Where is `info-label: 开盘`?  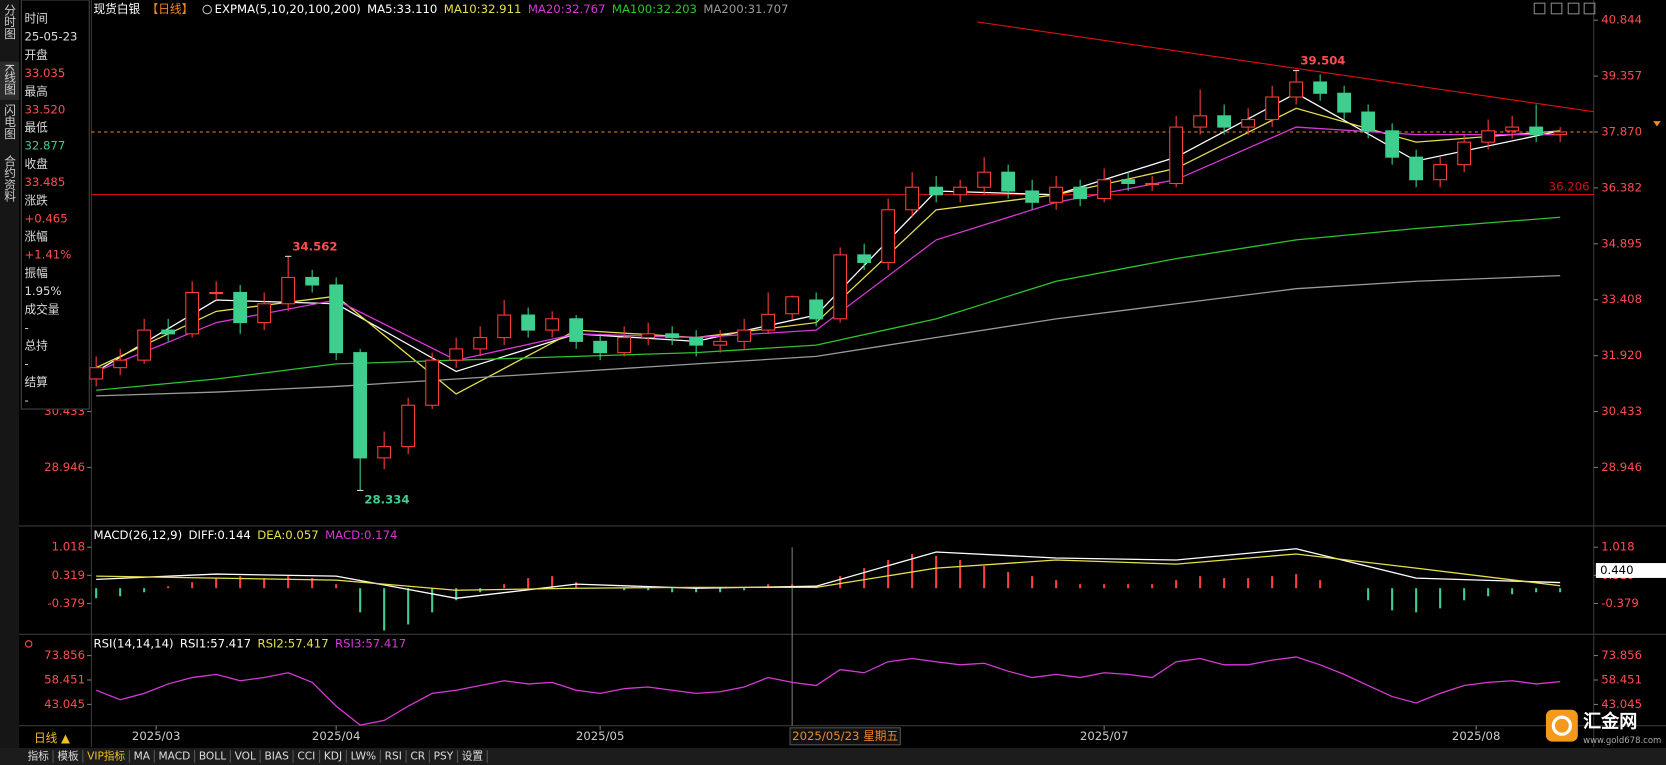
info-label: 开盘 is located at coordinates (36, 55).